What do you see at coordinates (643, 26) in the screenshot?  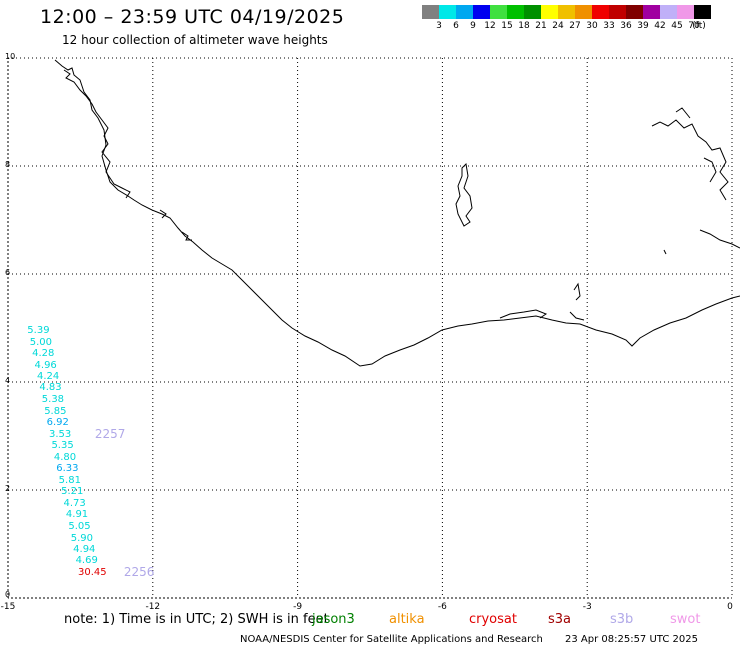 I see `legend-label: 39` at bounding box center [643, 26].